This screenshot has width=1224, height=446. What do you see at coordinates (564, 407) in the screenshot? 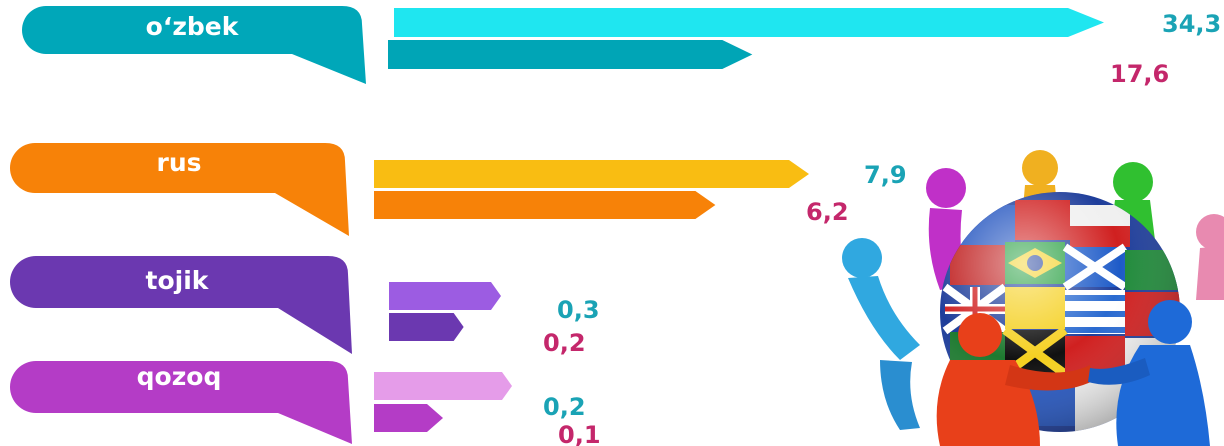
I see `value-label-qozoq-series1: 0,2` at bounding box center [564, 407].